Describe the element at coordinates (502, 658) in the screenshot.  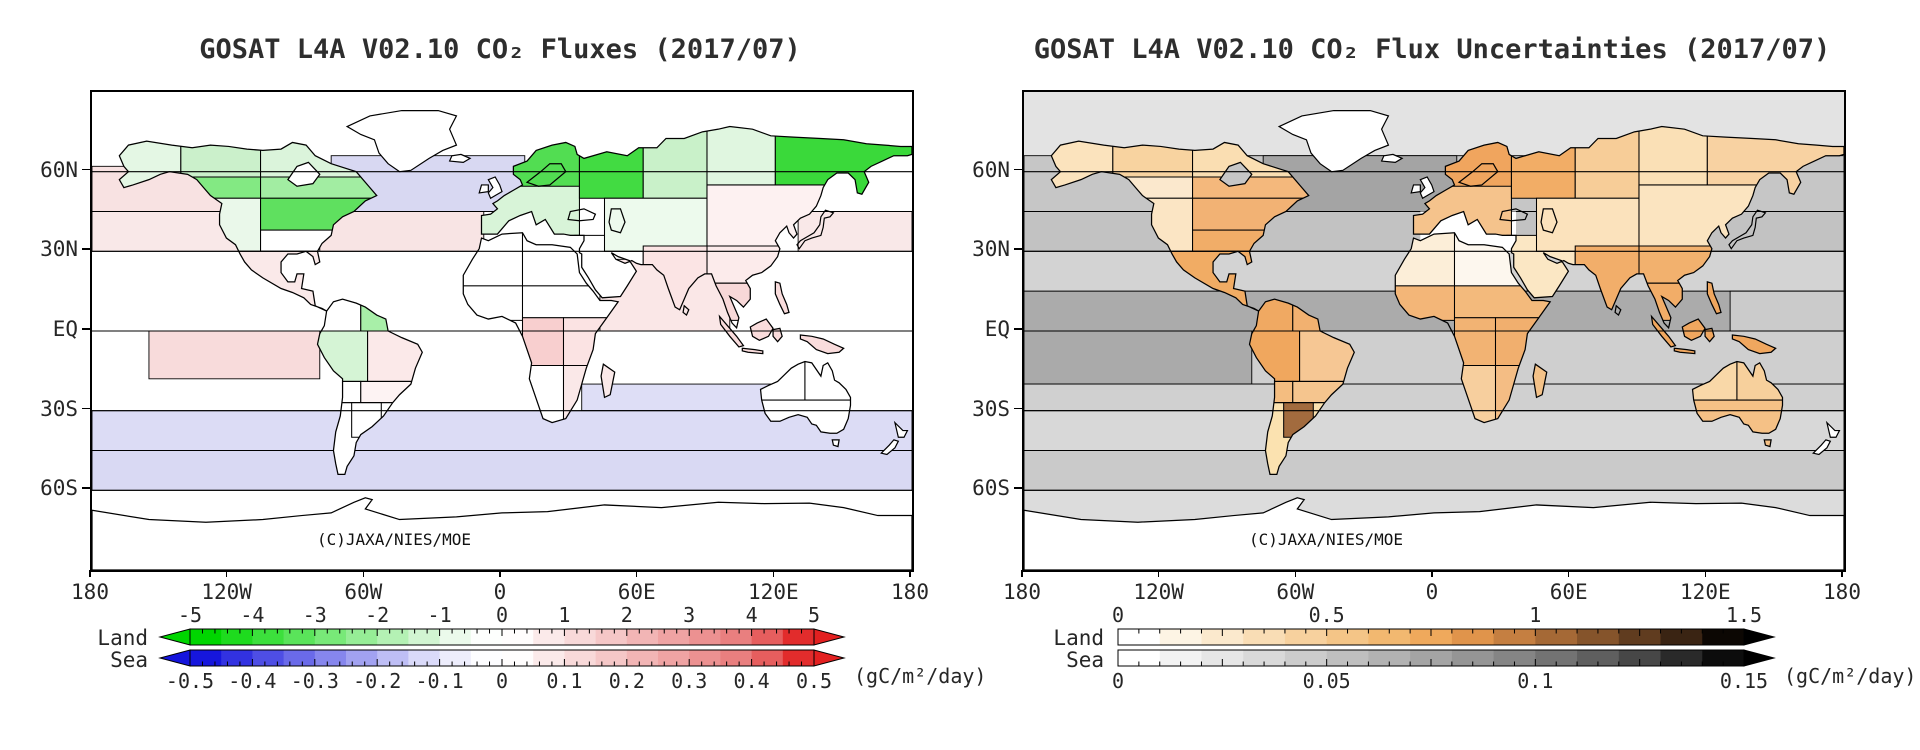
I see `colorbar` at that location.